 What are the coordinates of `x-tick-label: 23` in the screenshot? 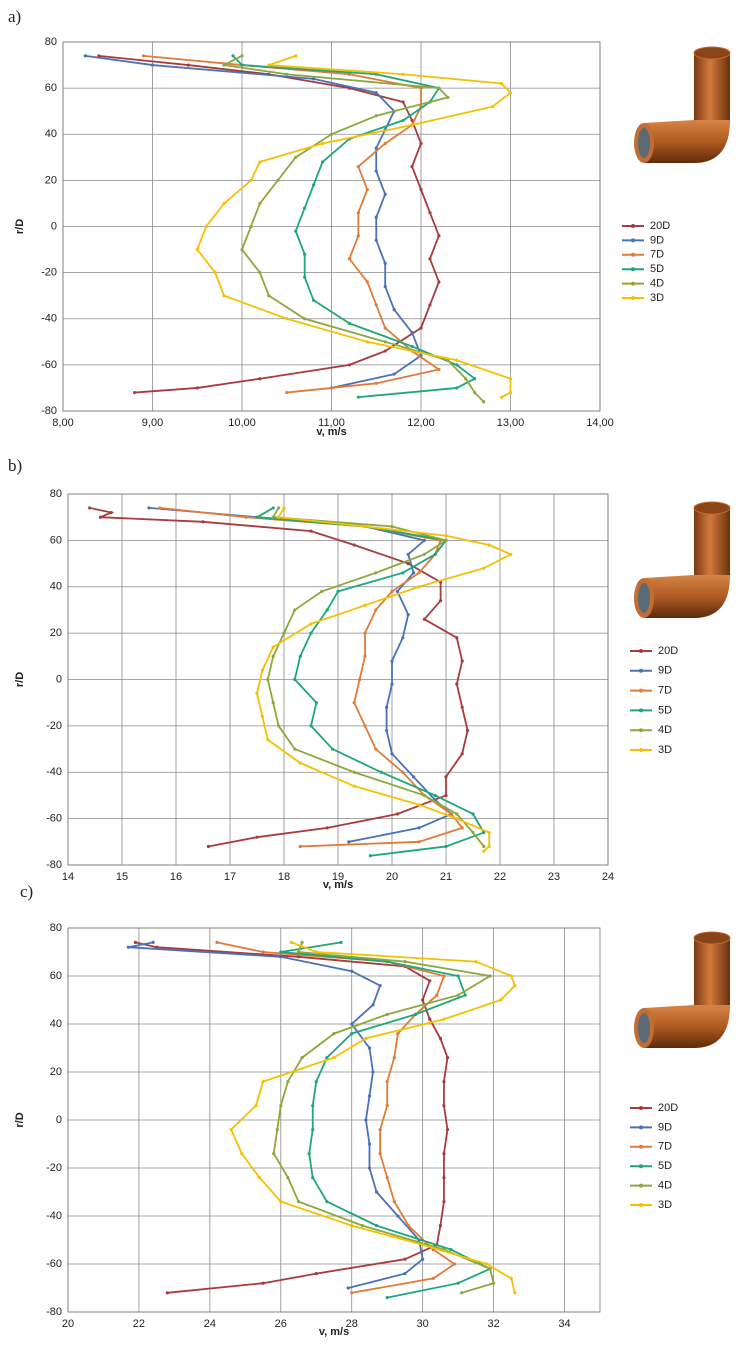 It's located at (554, 877).